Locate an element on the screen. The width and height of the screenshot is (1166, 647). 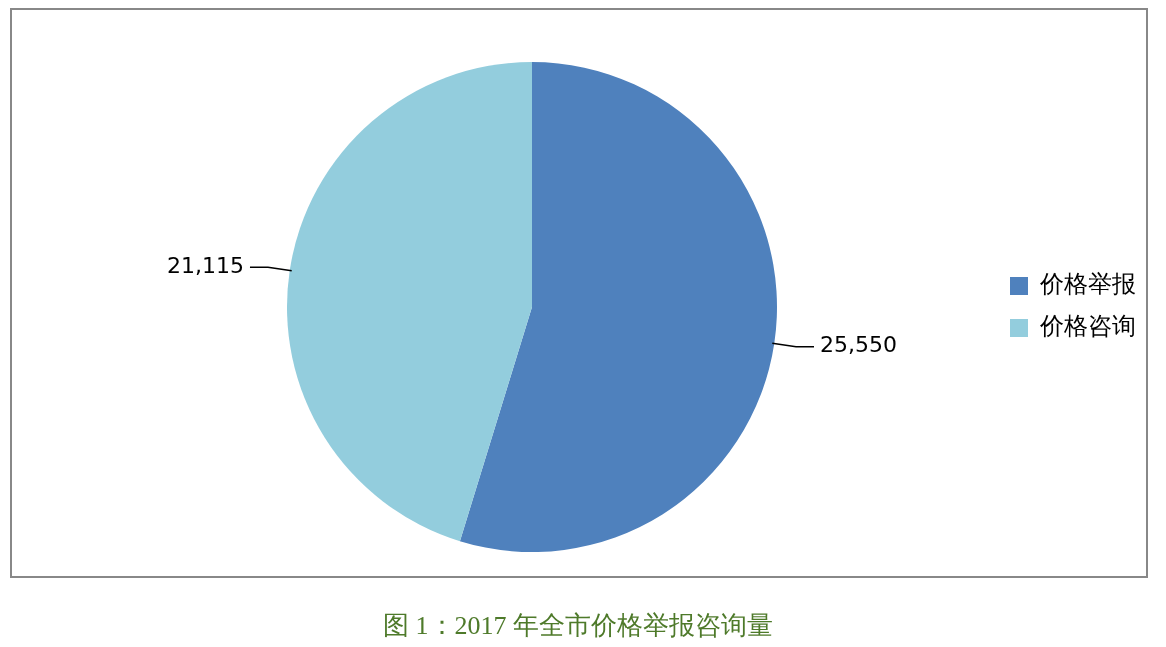
data-label: 25,550 is located at coordinates (859, 345).